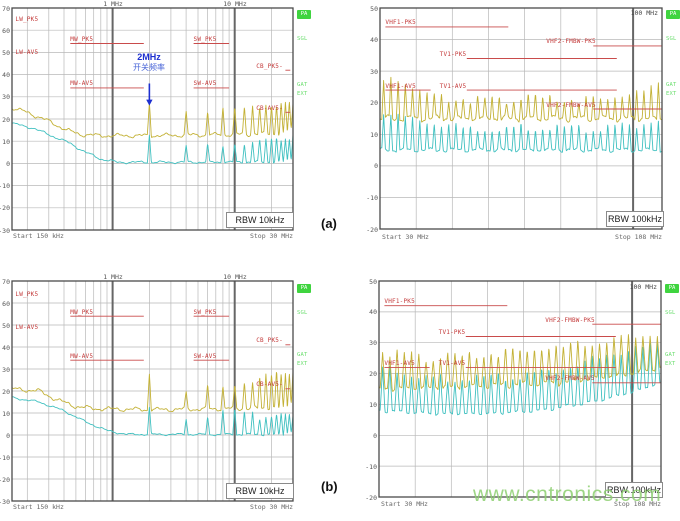 The image size is (680, 521). What do you see at coordinates (260, 220) in the screenshot?
I see `rbw-box: RBW 10kHz` at bounding box center [260, 220].